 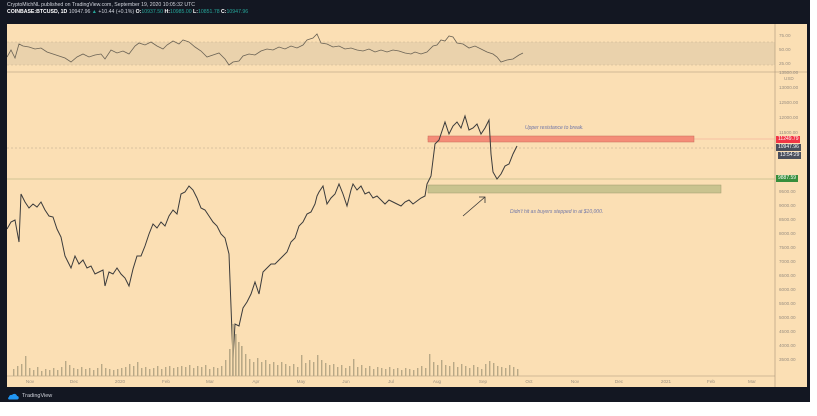 I want to click on price-tick: 13500.00, so click(x=789, y=72).